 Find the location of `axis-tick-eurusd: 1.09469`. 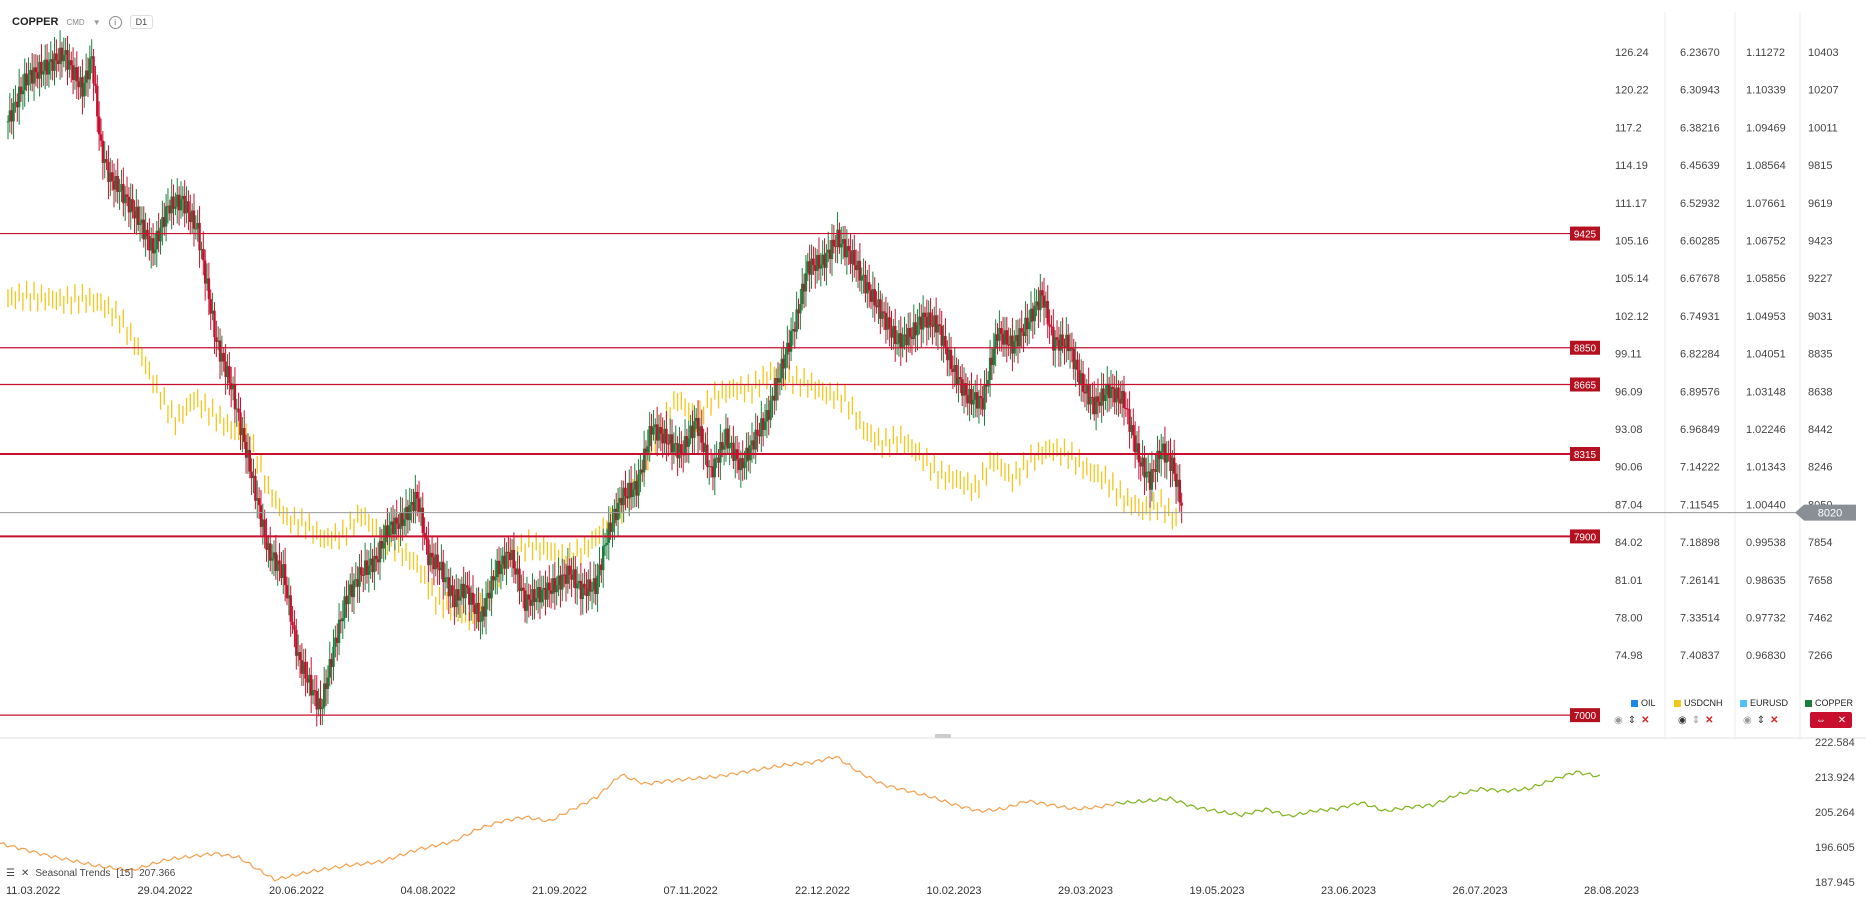

axis-tick-eurusd: 1.09469 is located at coordinates (1766, 128).